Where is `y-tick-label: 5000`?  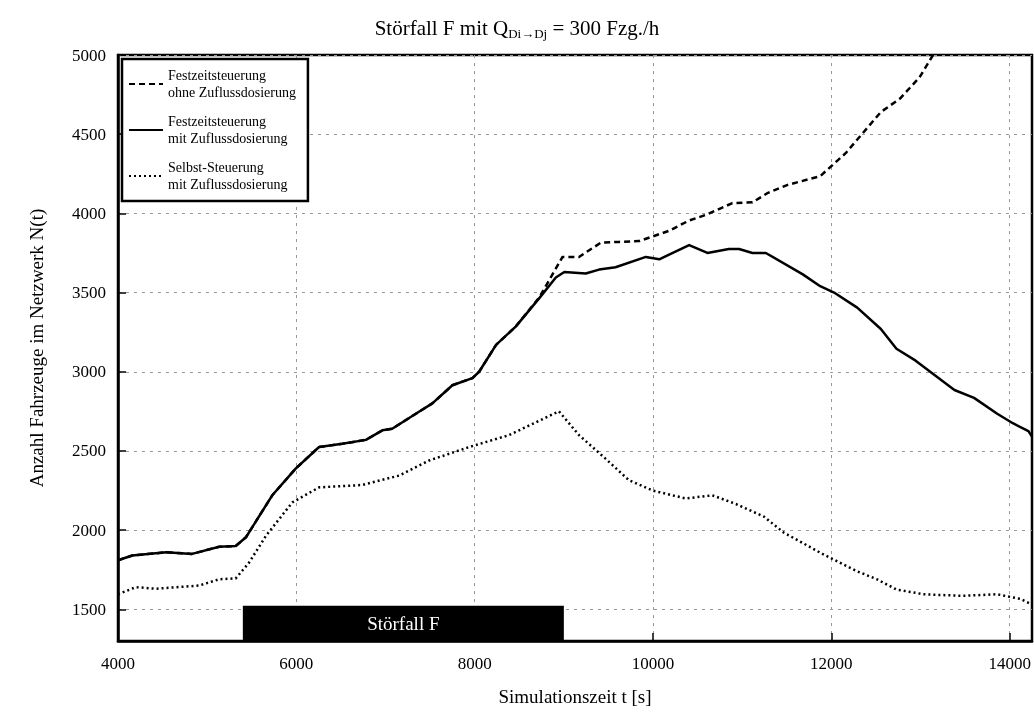
y-tick-label: 5000 is located at coordinates (89, 55).